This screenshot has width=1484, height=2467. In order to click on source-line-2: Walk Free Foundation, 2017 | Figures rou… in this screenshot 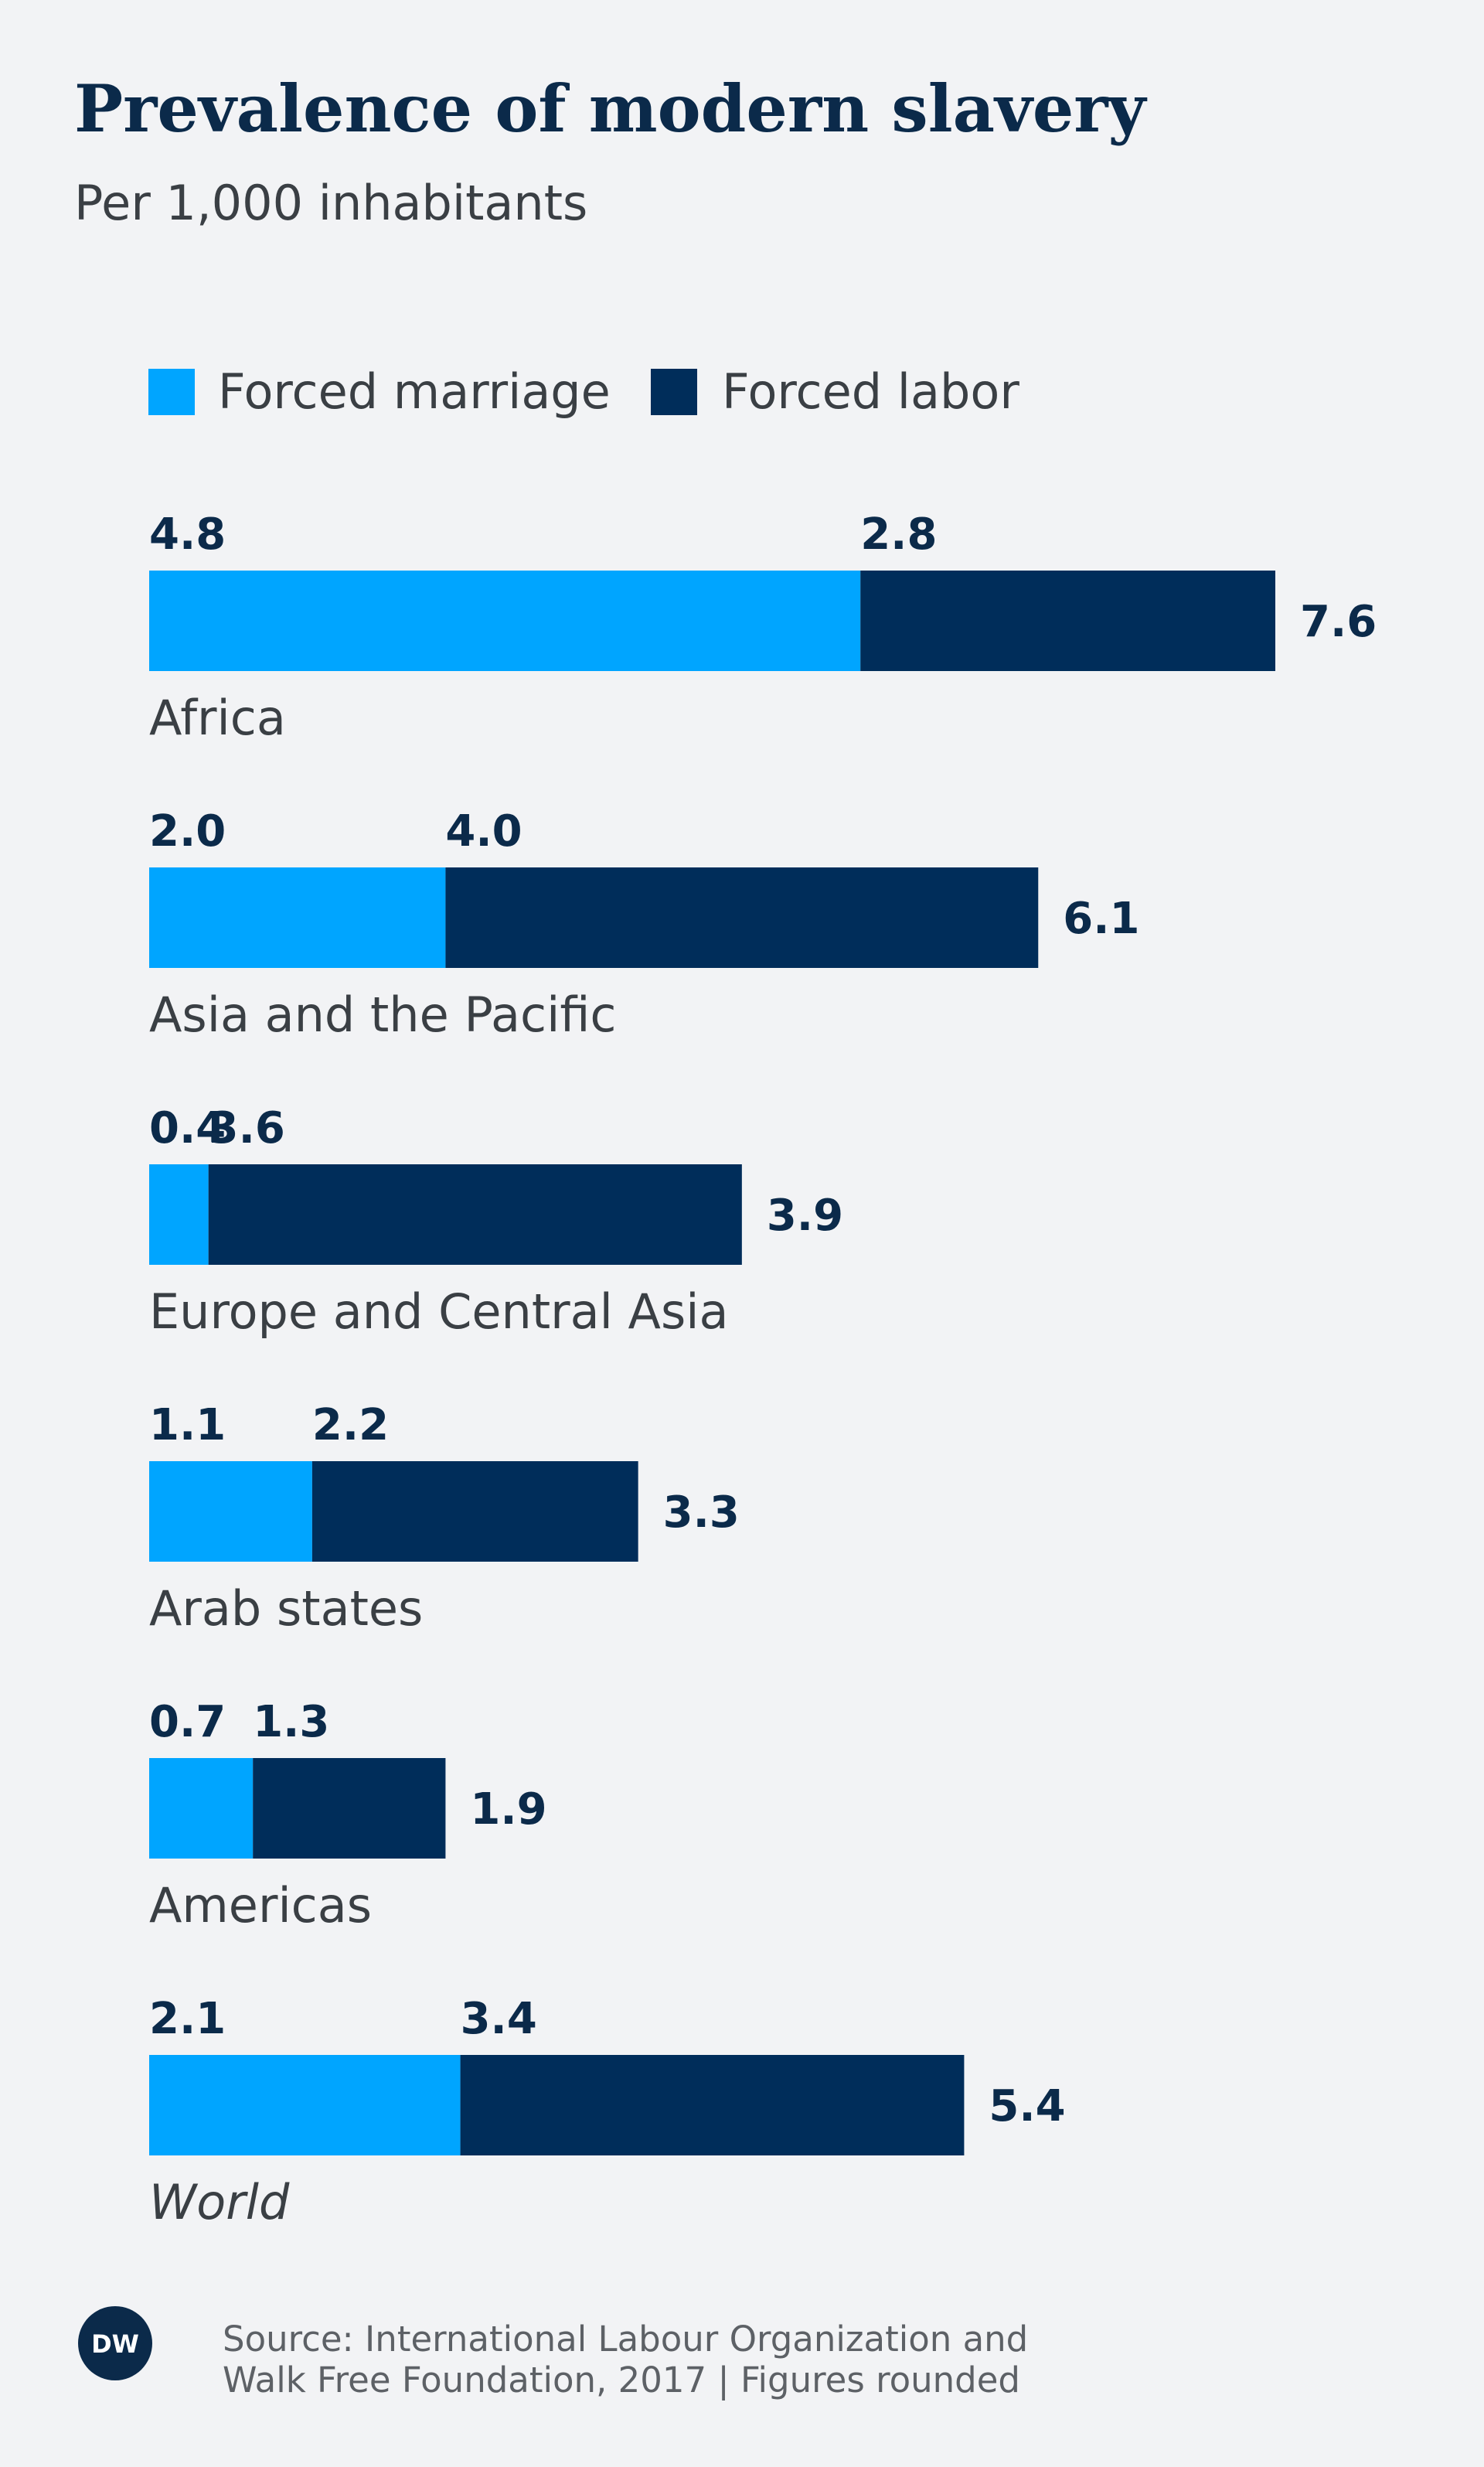, I will do `click(621, 2380)`.